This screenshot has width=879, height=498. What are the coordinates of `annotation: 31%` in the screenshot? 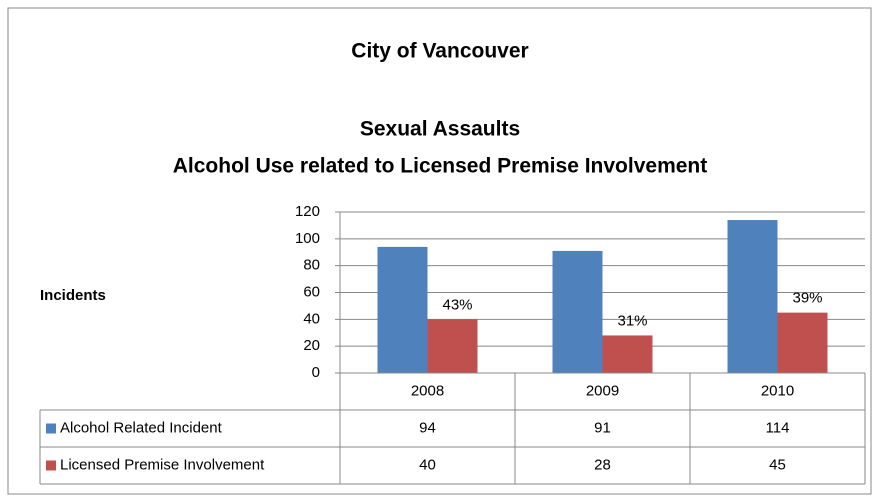 It's located at (632, 320).